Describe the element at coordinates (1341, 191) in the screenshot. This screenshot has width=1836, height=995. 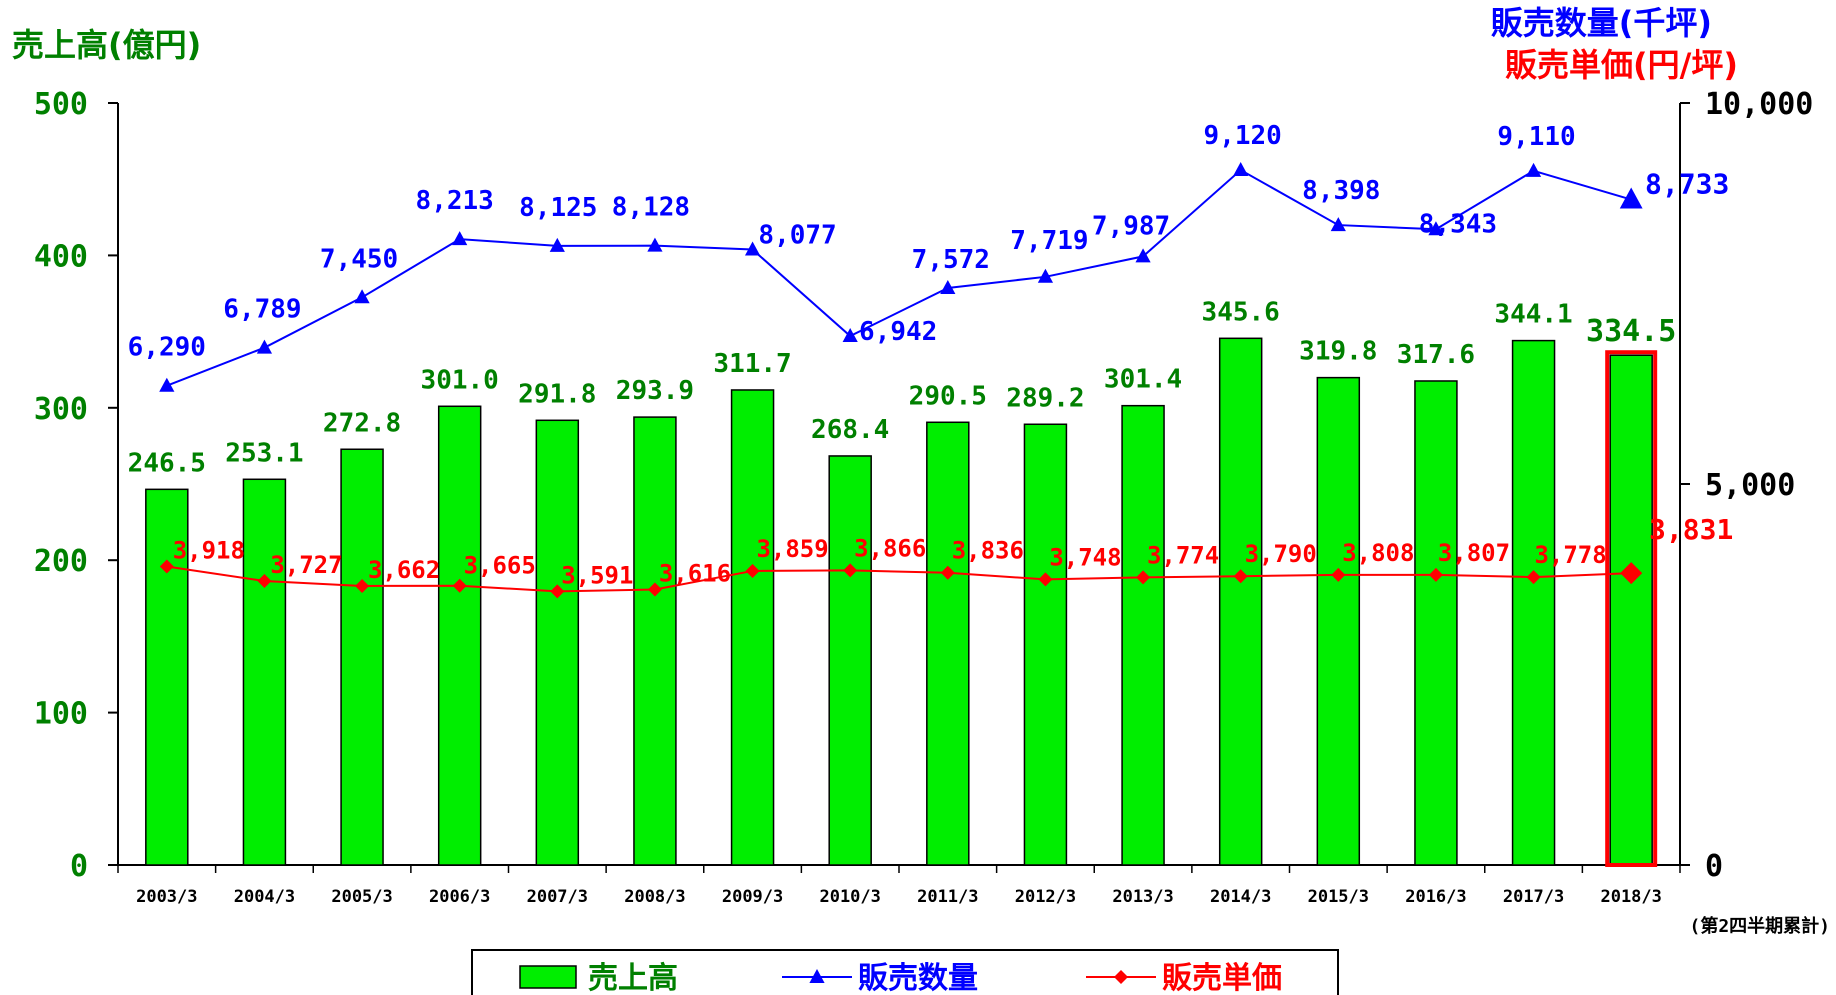
I see `quantity-value-label: 8,398` at that location.